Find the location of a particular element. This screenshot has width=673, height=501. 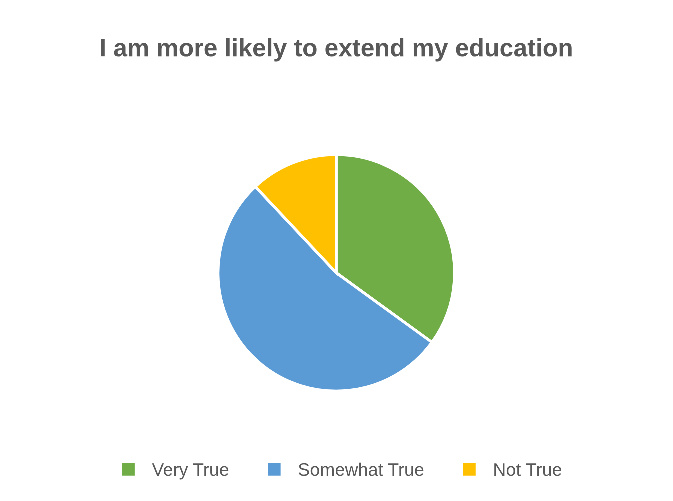

chart-title: I am more likely to extend my education is located at coordinates (336, 50).